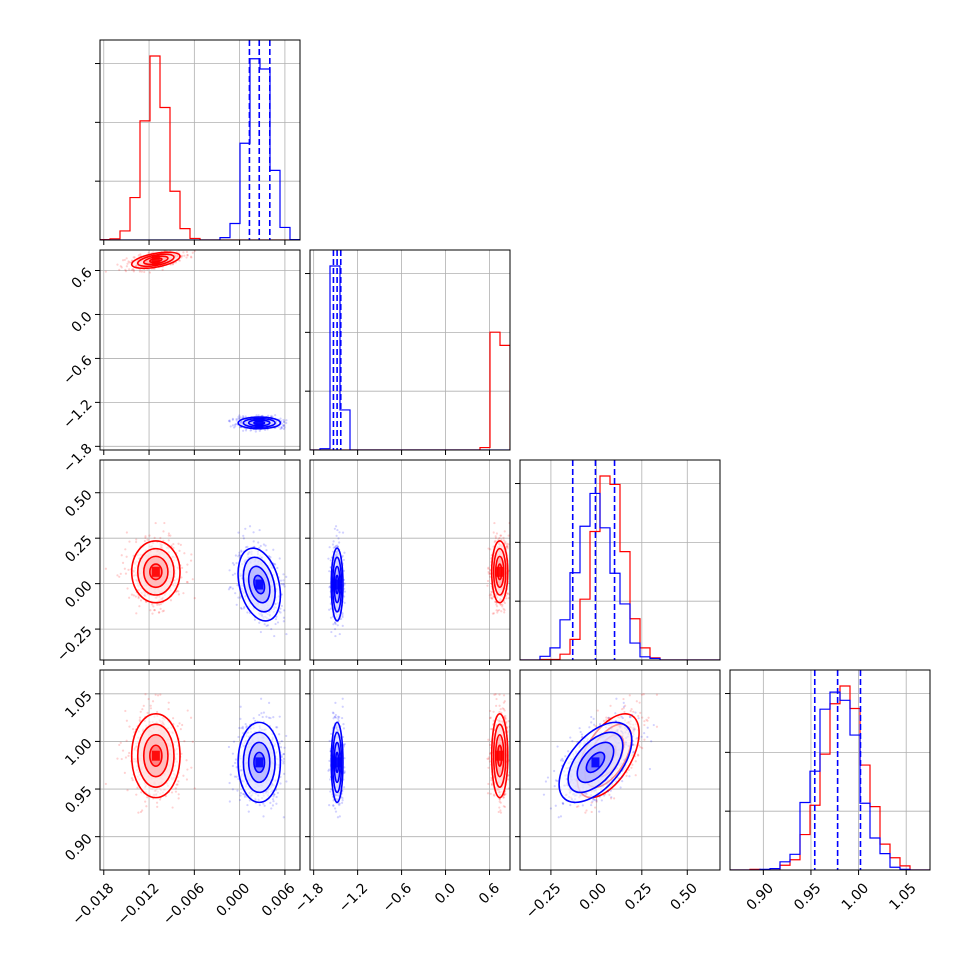  I want to click on density-peak, so click(259, 584).